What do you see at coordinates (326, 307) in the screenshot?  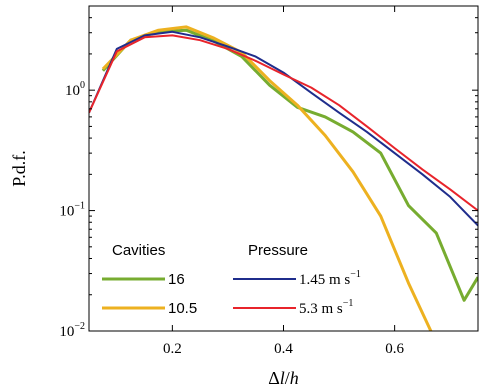 I see `legend-label-5-3: 5.3 m s−1` at bounding box center [326, 307].